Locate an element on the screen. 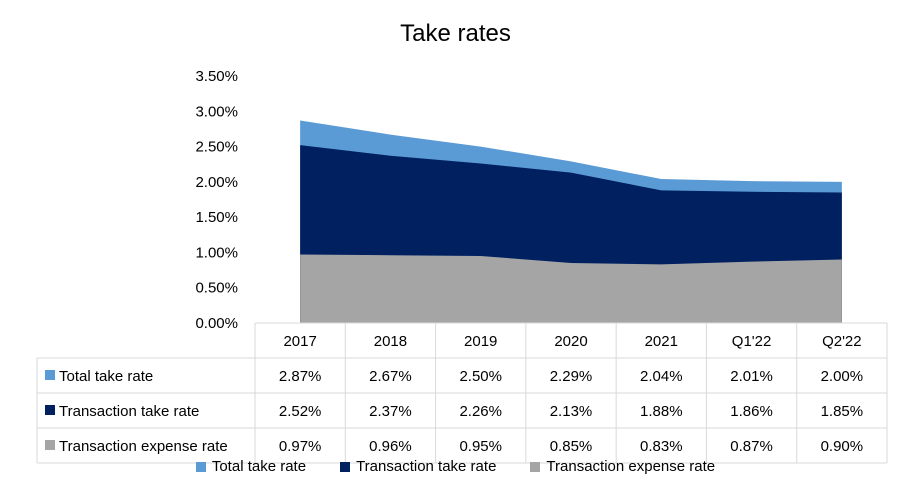 This screenshot has width=911, height=500. data-label: 2.87% is located at coordinates (300, 376).